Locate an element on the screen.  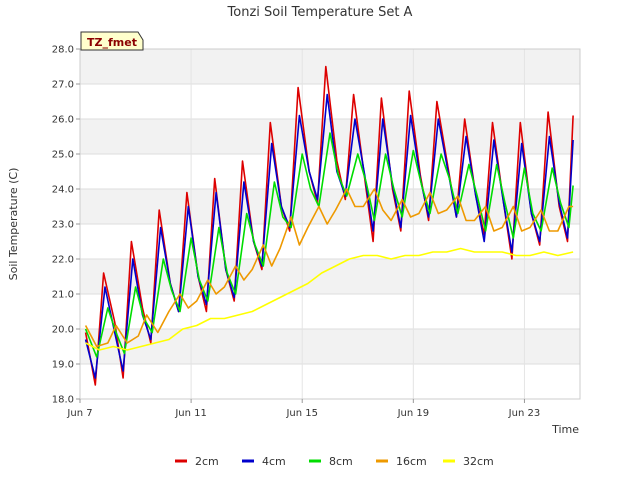
y-tick-label: 21.0 is located at coordinates (63, 295).